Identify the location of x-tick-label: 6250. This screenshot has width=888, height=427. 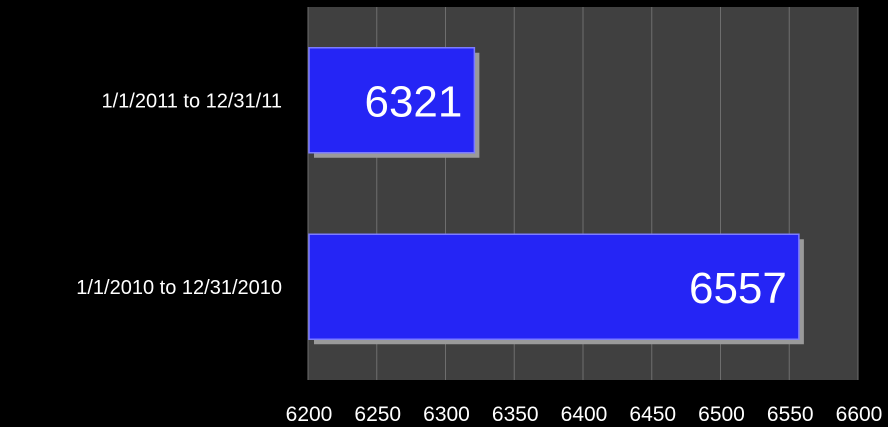
(377, 414).